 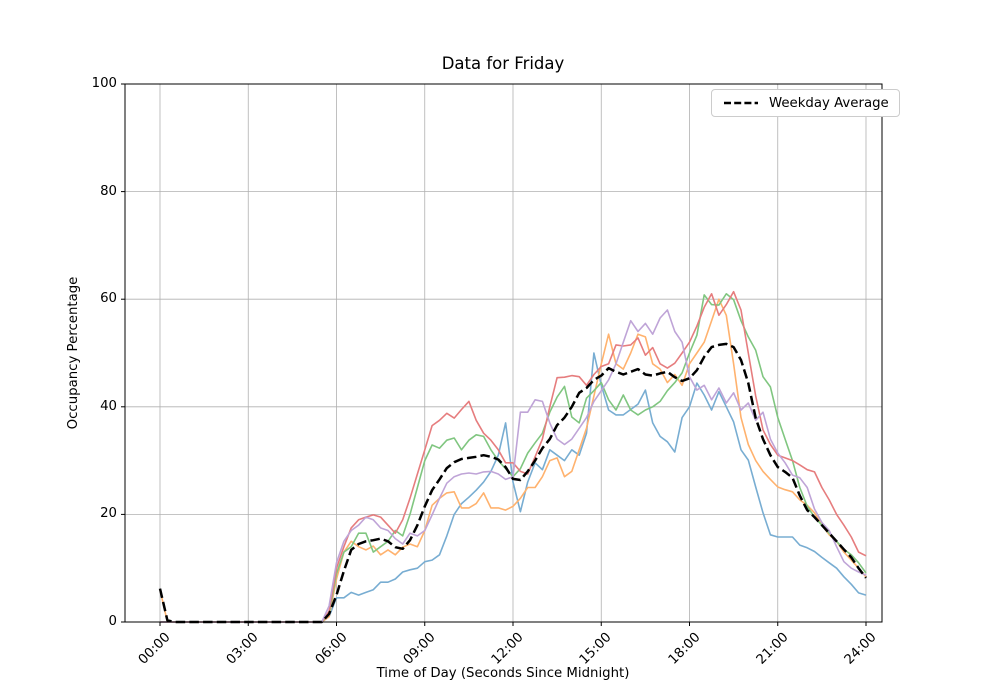 I want to click on chart-title: Data for Friday, so click(x=503, y=63).